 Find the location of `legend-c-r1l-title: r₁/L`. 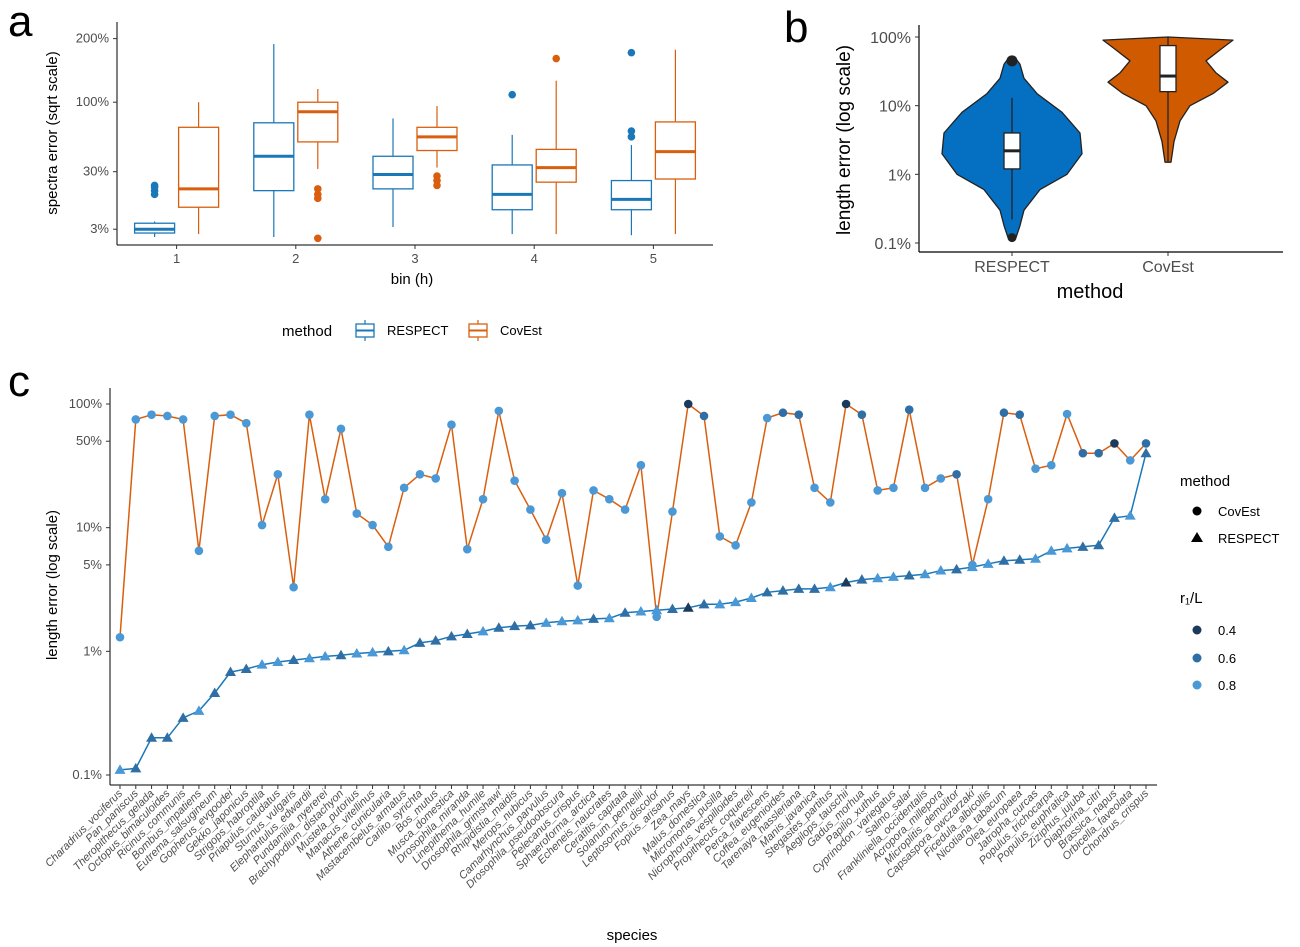

legend-c-r1l-title: r₁/L is located at coordinates (1191, 598).